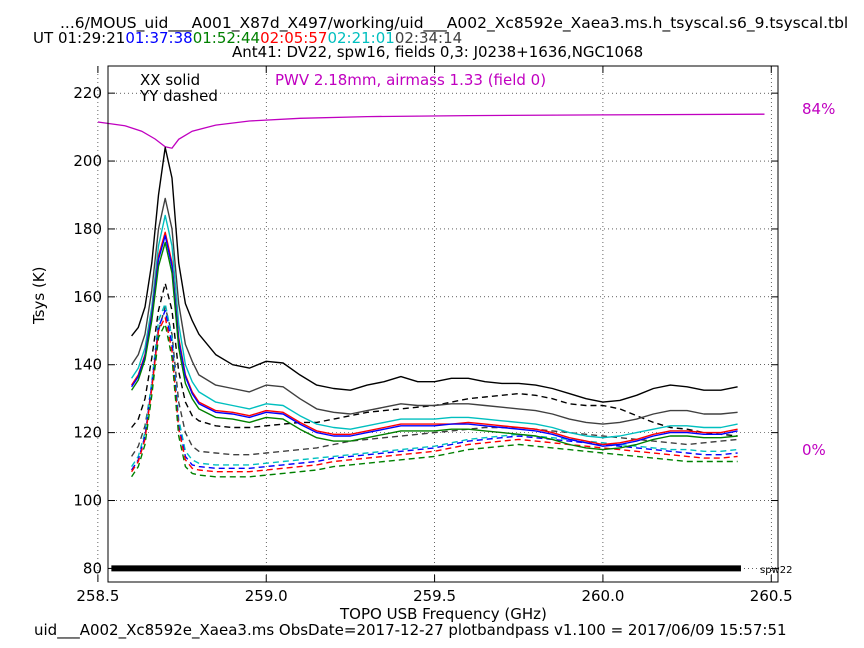 The height and width of the screenshot is (648, 864). I want to click on ut-time: 01:29:21, so click(91, 38).